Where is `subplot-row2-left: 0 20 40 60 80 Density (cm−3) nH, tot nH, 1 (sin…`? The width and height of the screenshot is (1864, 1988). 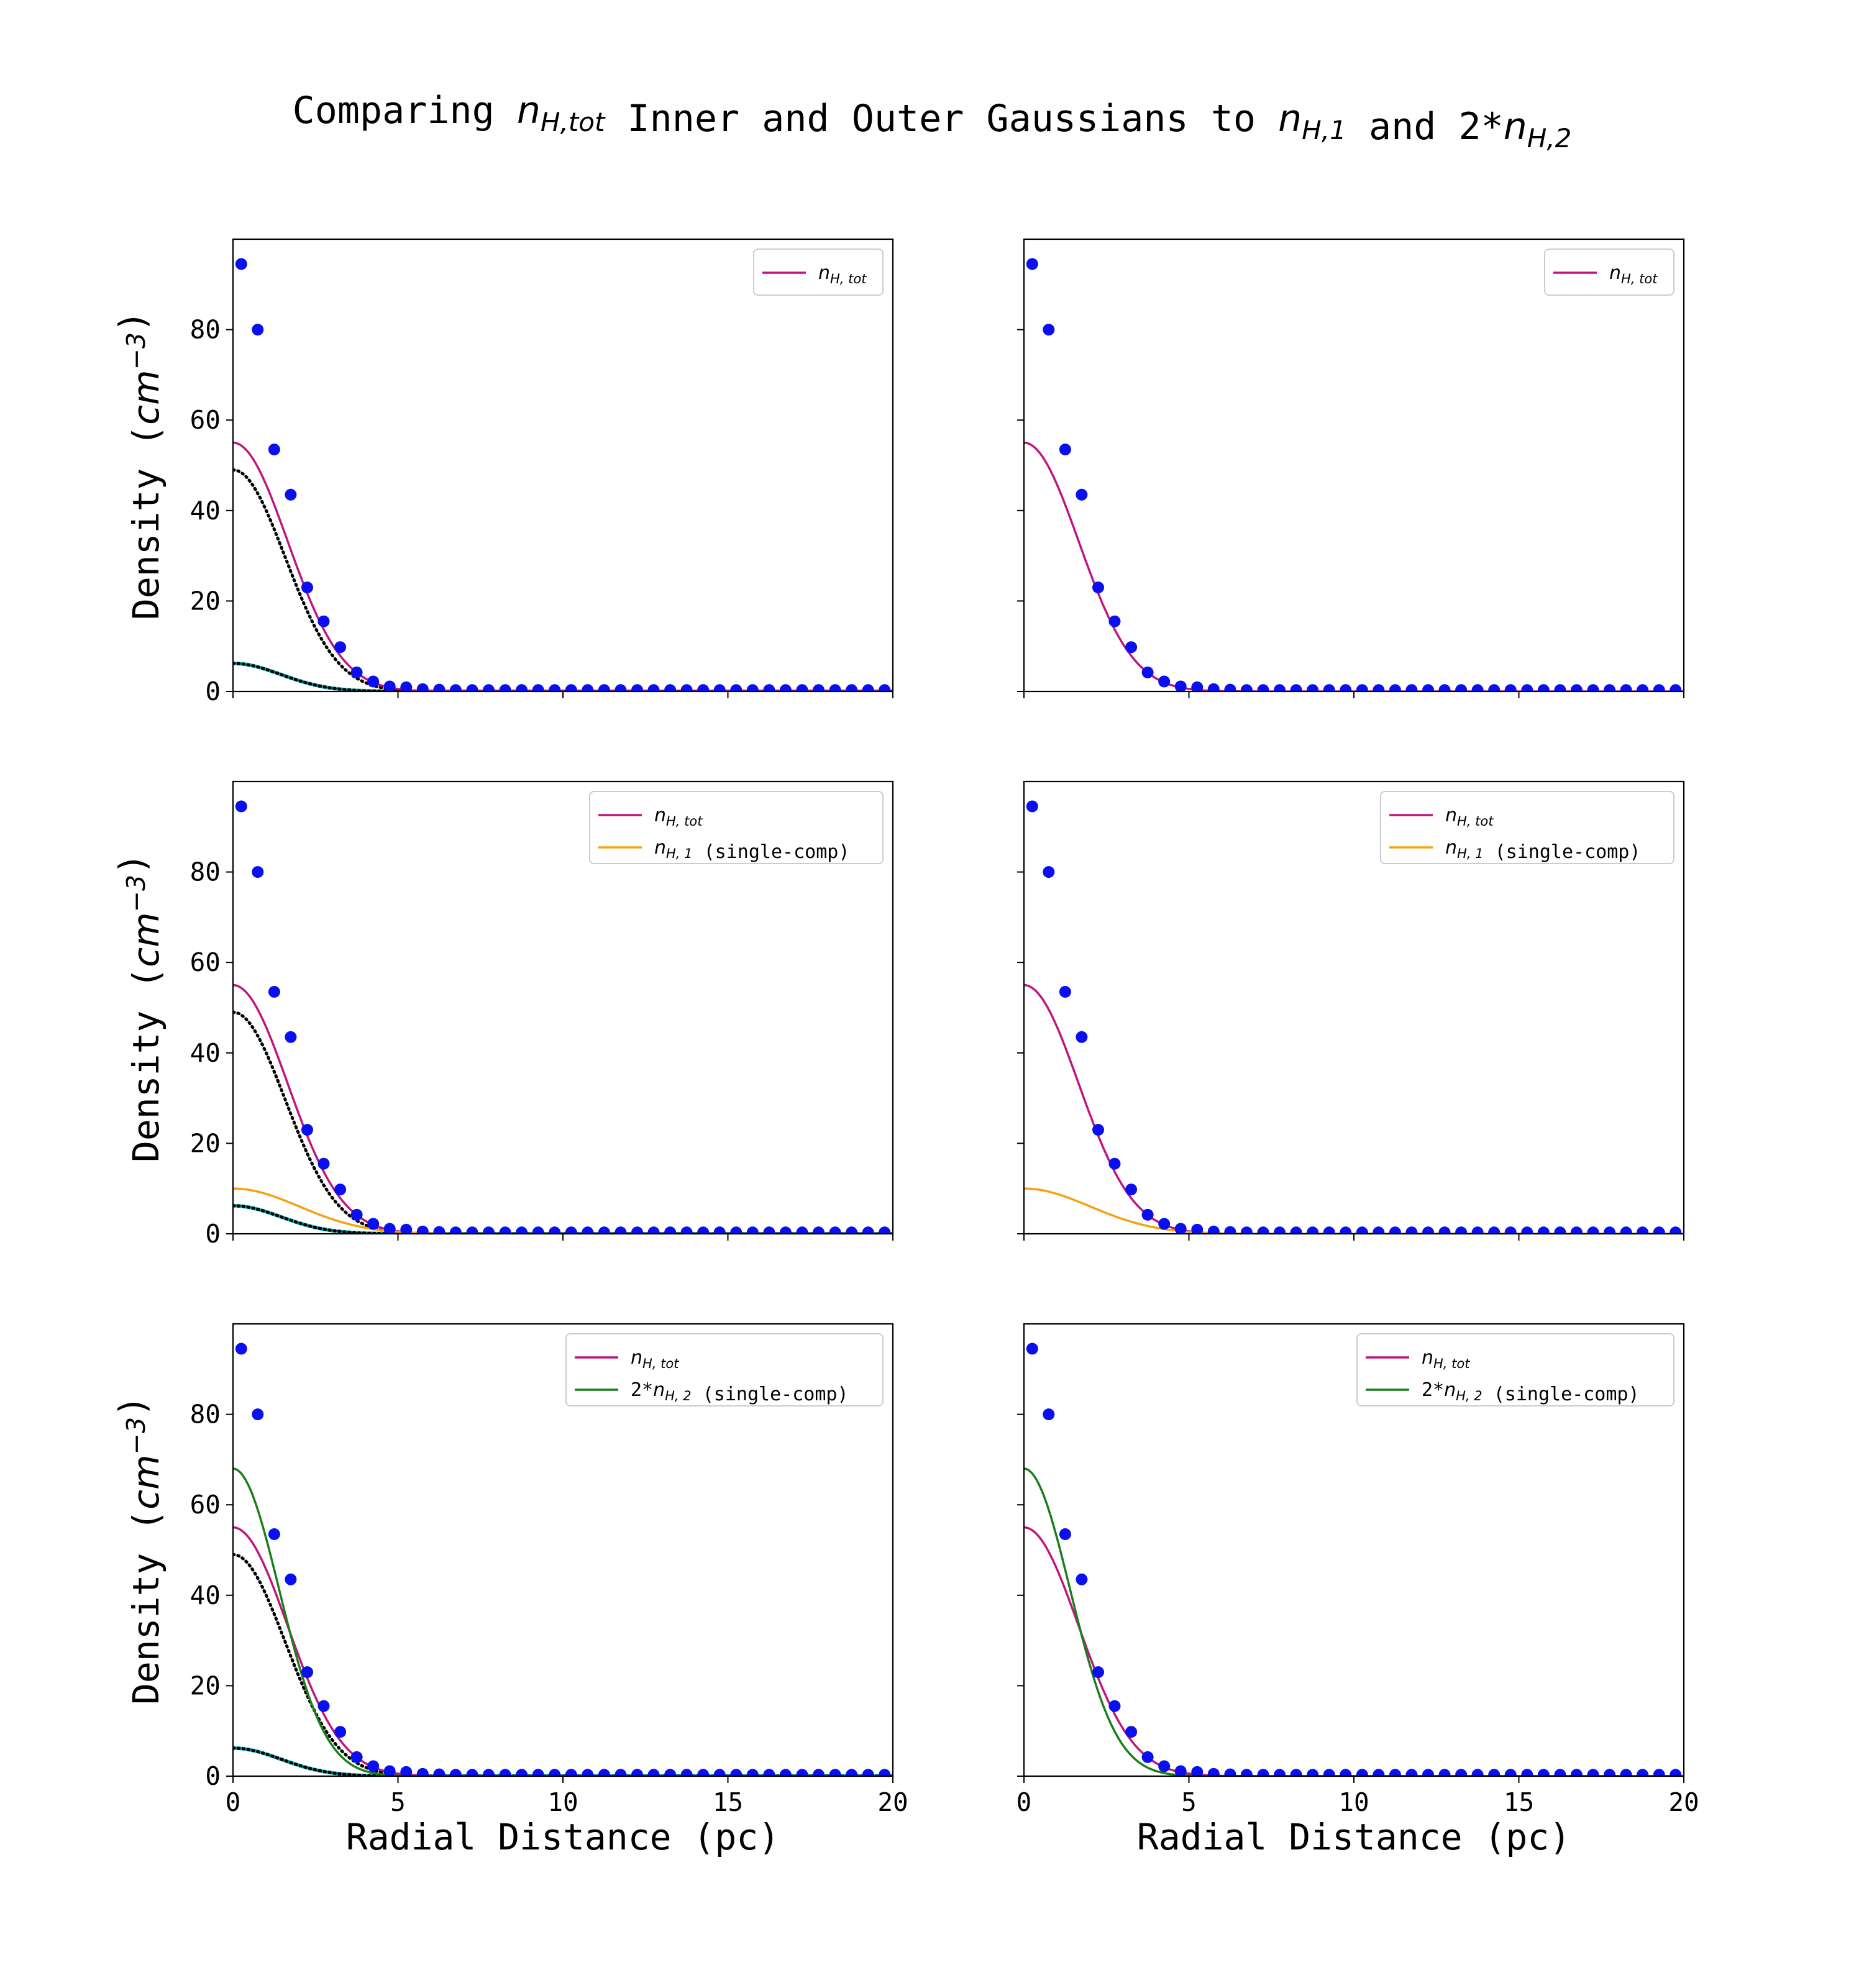
subplot-row2-left: 0 20 40 60 80 Density (cm−3) nH, tot nH, 1 (sin… is located at coordinates (503, 1014).